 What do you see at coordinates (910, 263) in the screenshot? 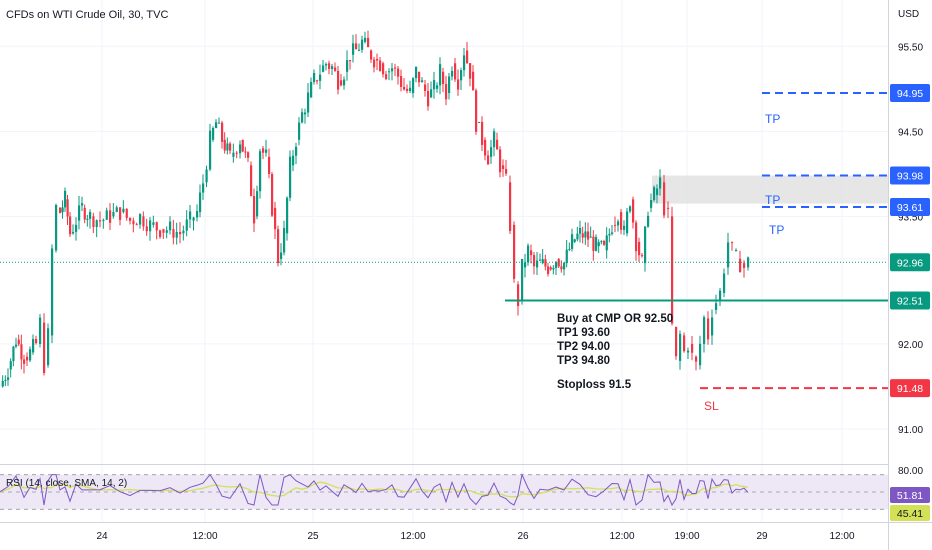
I see `price-tag-label: 92.96` at bounding box center [910, 263].